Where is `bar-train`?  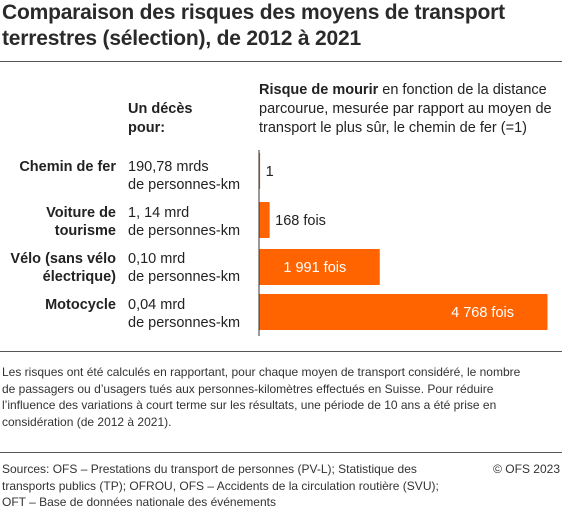
bar-train is located at coordinates (260, 171).